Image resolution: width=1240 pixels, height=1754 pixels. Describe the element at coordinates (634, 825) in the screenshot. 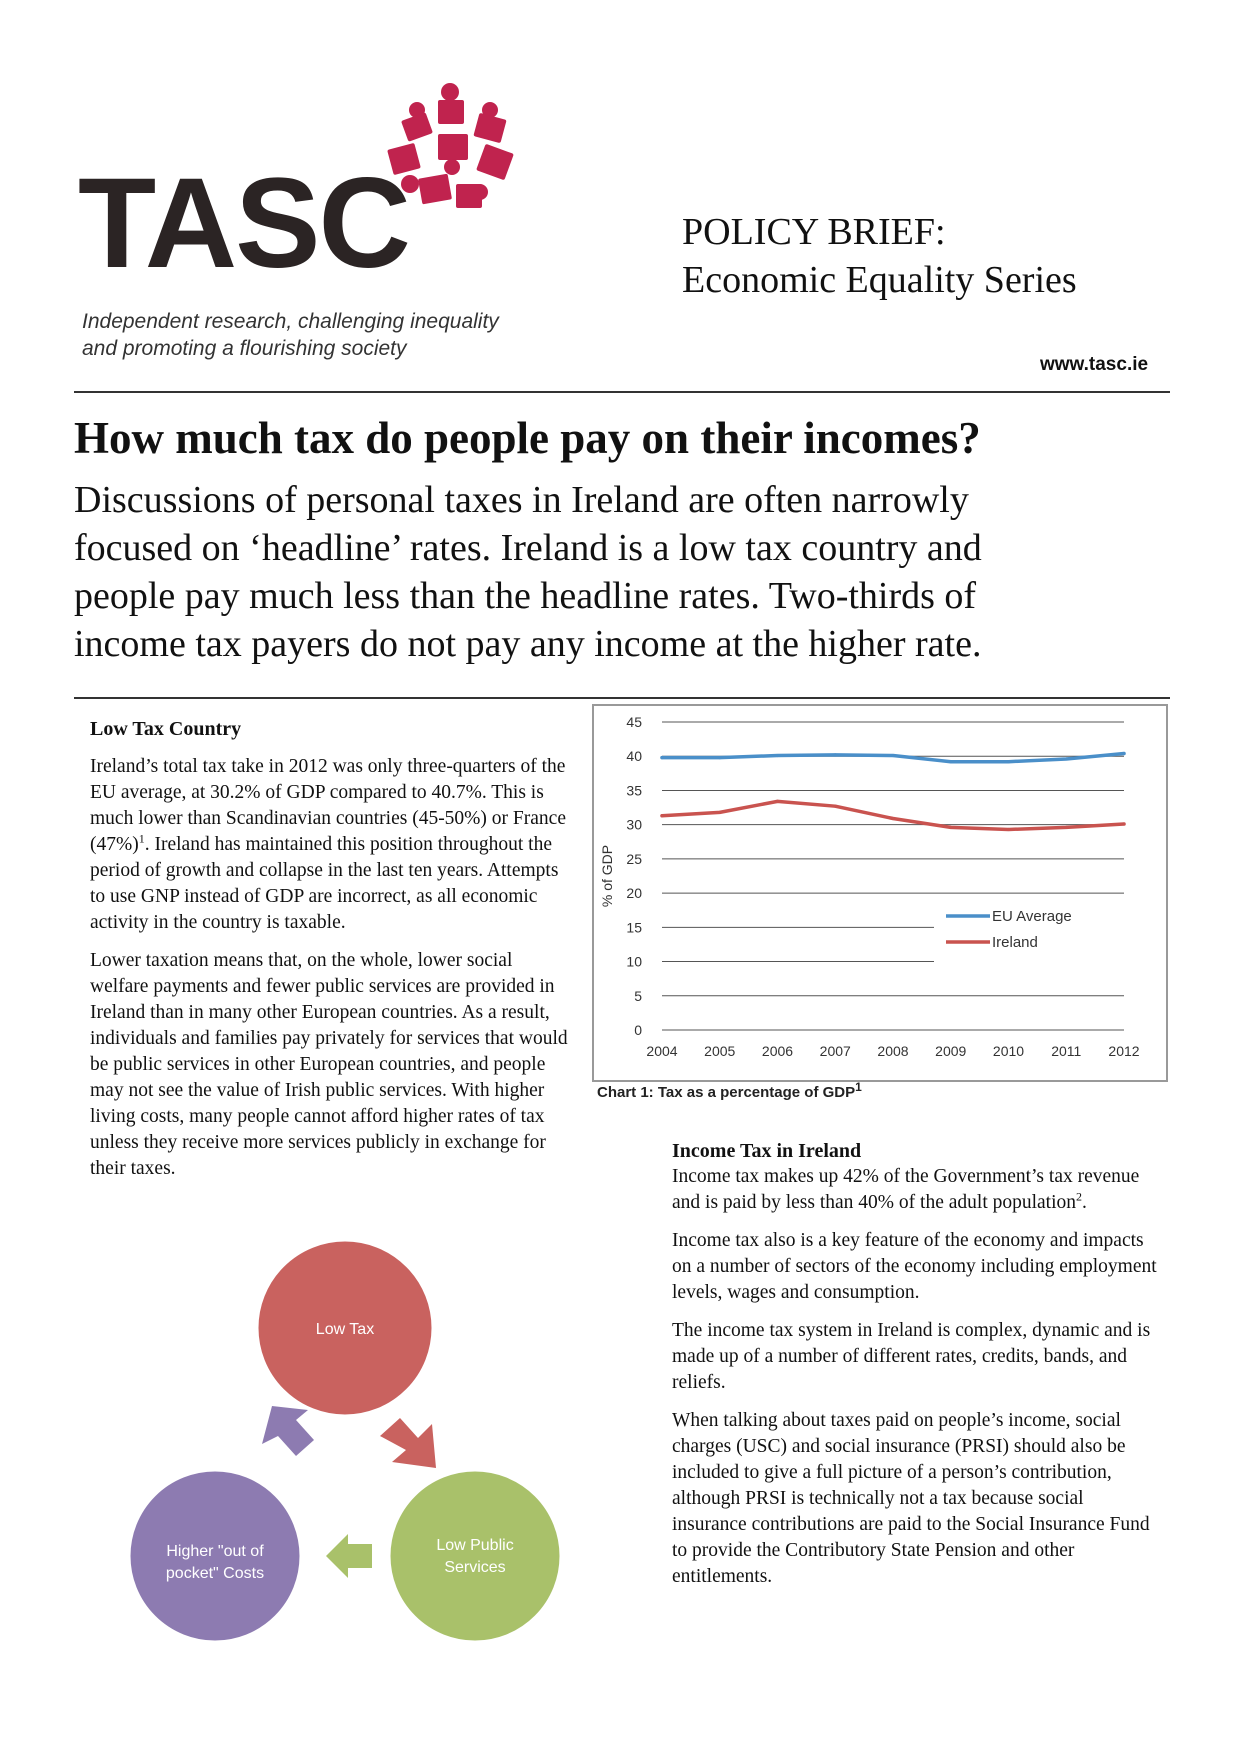

I see `y-tick-label: 30` at that location.